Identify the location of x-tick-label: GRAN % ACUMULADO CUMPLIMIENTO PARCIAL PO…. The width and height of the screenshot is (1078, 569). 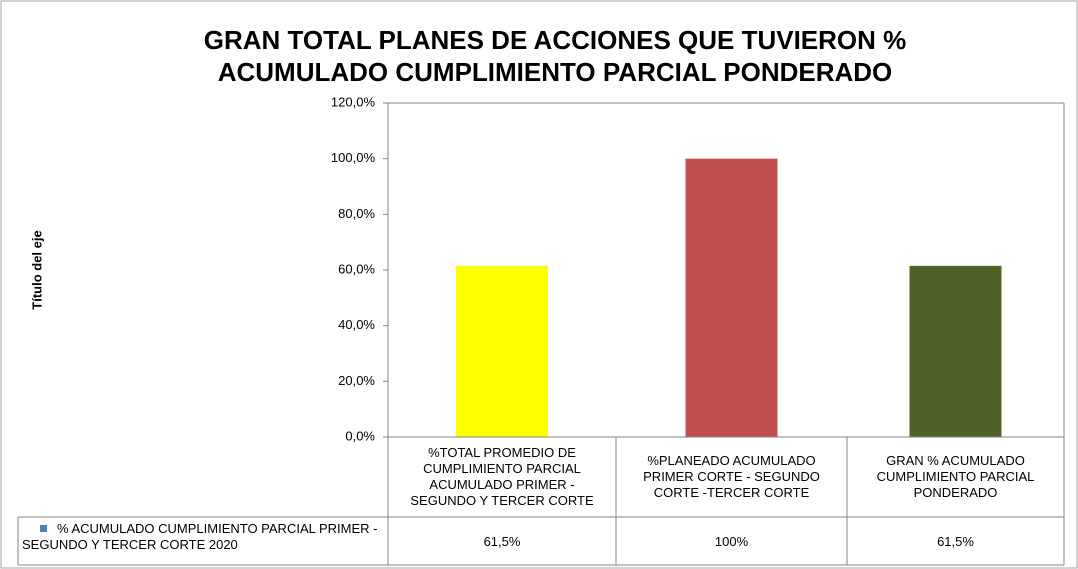
(955, 476).